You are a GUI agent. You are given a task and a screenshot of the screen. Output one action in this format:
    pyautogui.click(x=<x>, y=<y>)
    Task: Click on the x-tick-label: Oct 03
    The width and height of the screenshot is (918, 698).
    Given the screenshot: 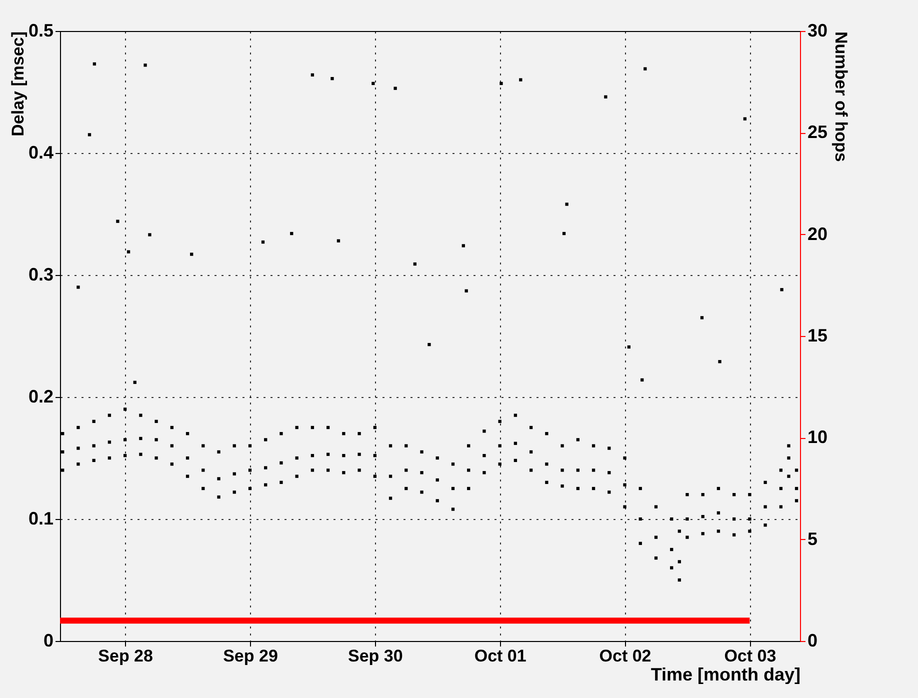 What is the action you would take?
    pyautogui.click(x=750, y=656)
    